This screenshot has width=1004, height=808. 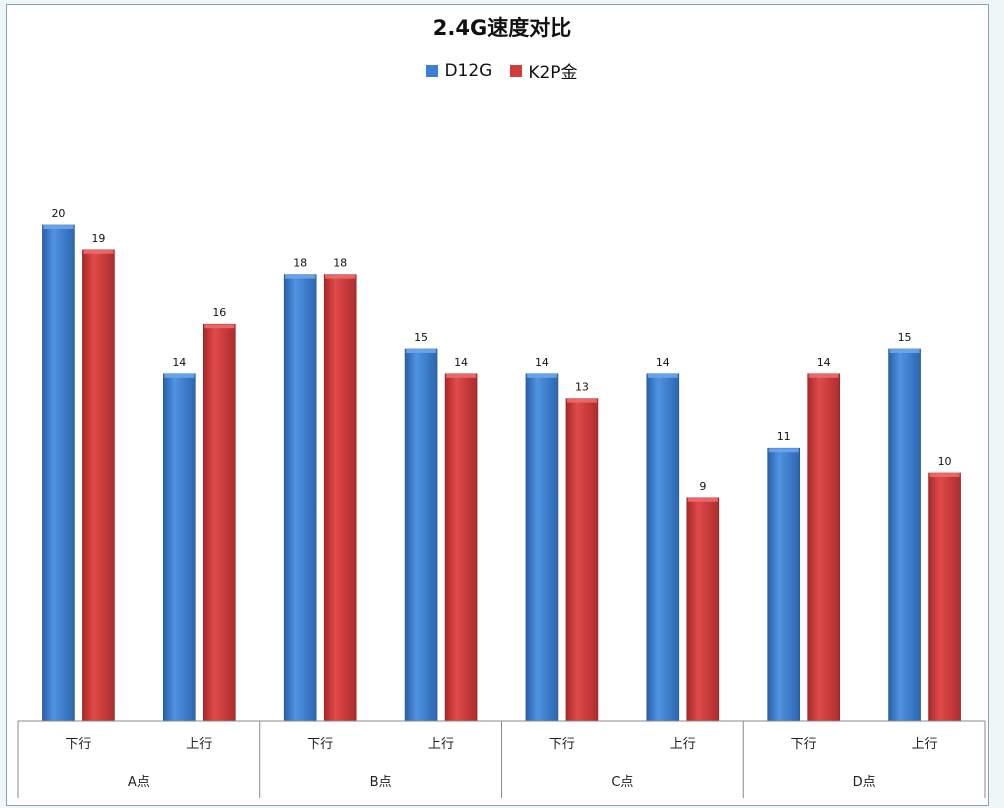 I want to click on data-label: 9, so click(x=702, y=486).